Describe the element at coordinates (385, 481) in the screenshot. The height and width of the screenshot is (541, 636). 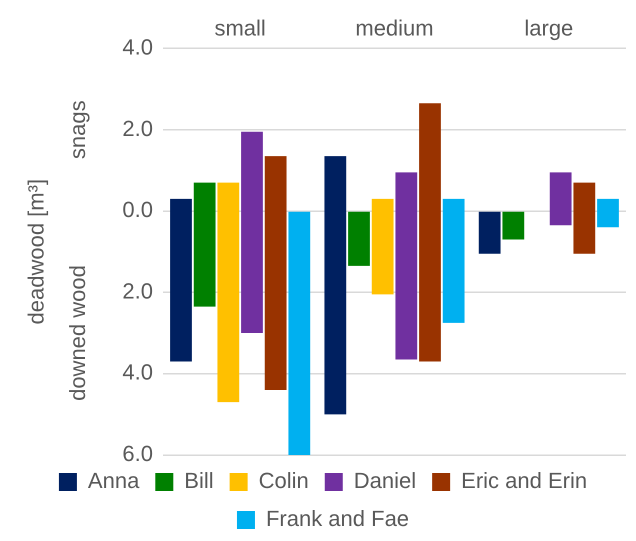
I see `legend-label: Daniel` at that location.